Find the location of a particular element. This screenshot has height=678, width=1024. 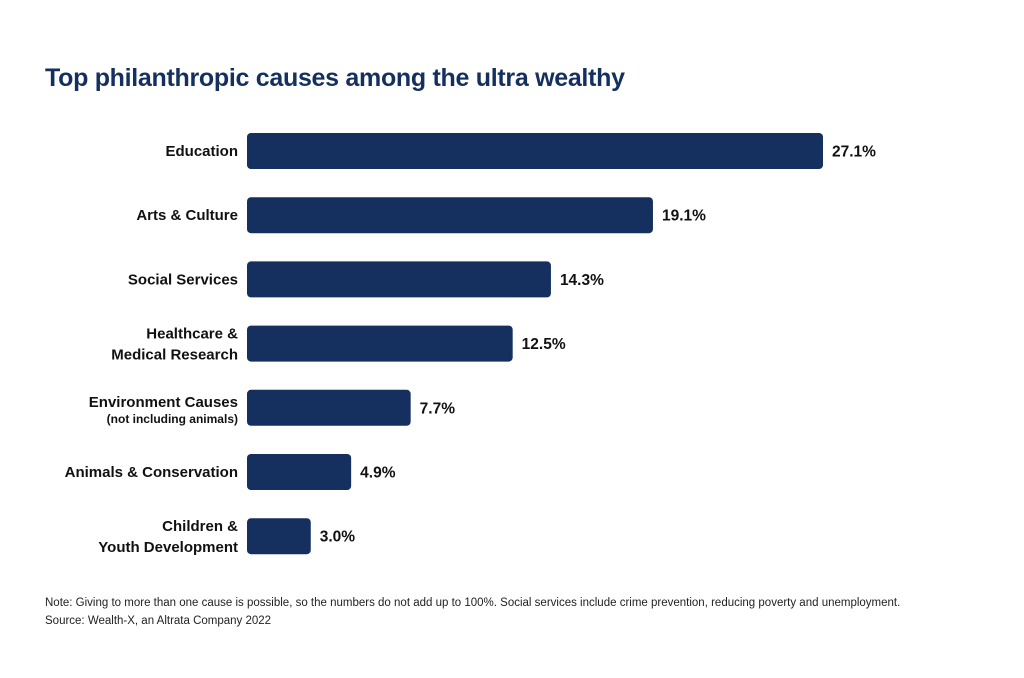

category-label-3: Healthcare & Medical Research is located at coordinates (174, 345).